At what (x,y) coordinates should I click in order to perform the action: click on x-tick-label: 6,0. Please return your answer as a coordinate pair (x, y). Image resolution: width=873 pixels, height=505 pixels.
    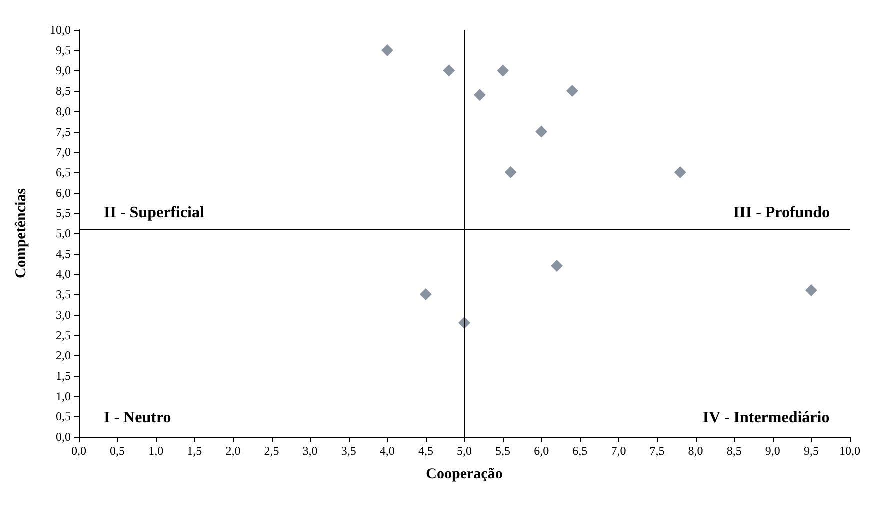
    Looking at the image, I should click on (542, 451).